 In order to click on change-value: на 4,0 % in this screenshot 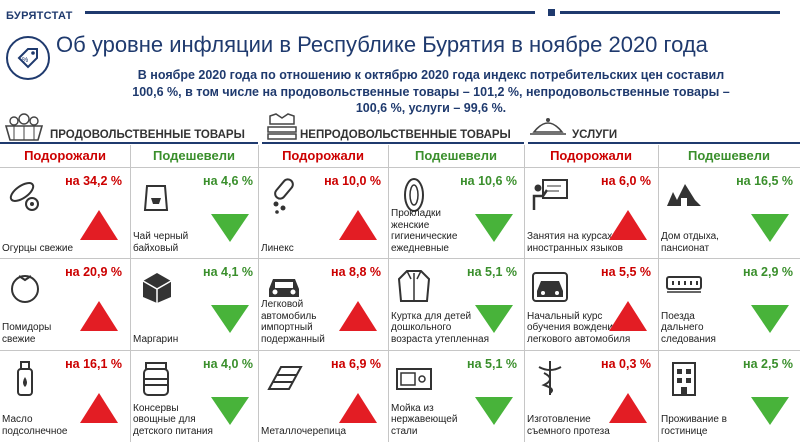, I will do `click(228, 364)`.